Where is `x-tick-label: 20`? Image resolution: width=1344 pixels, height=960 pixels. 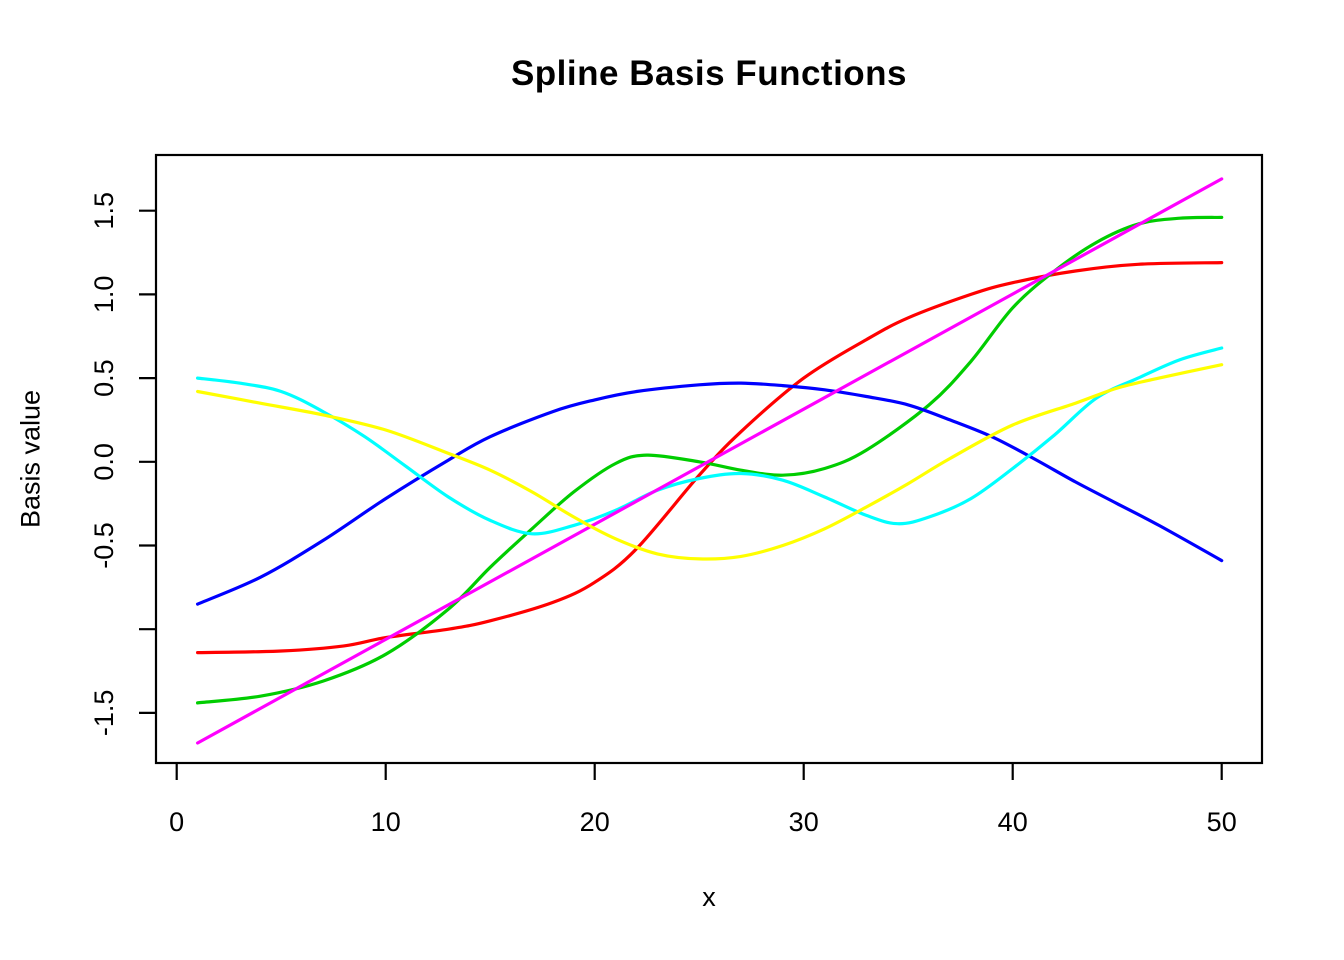 x-tick-label: 20 is located at coordinates (595, 822).